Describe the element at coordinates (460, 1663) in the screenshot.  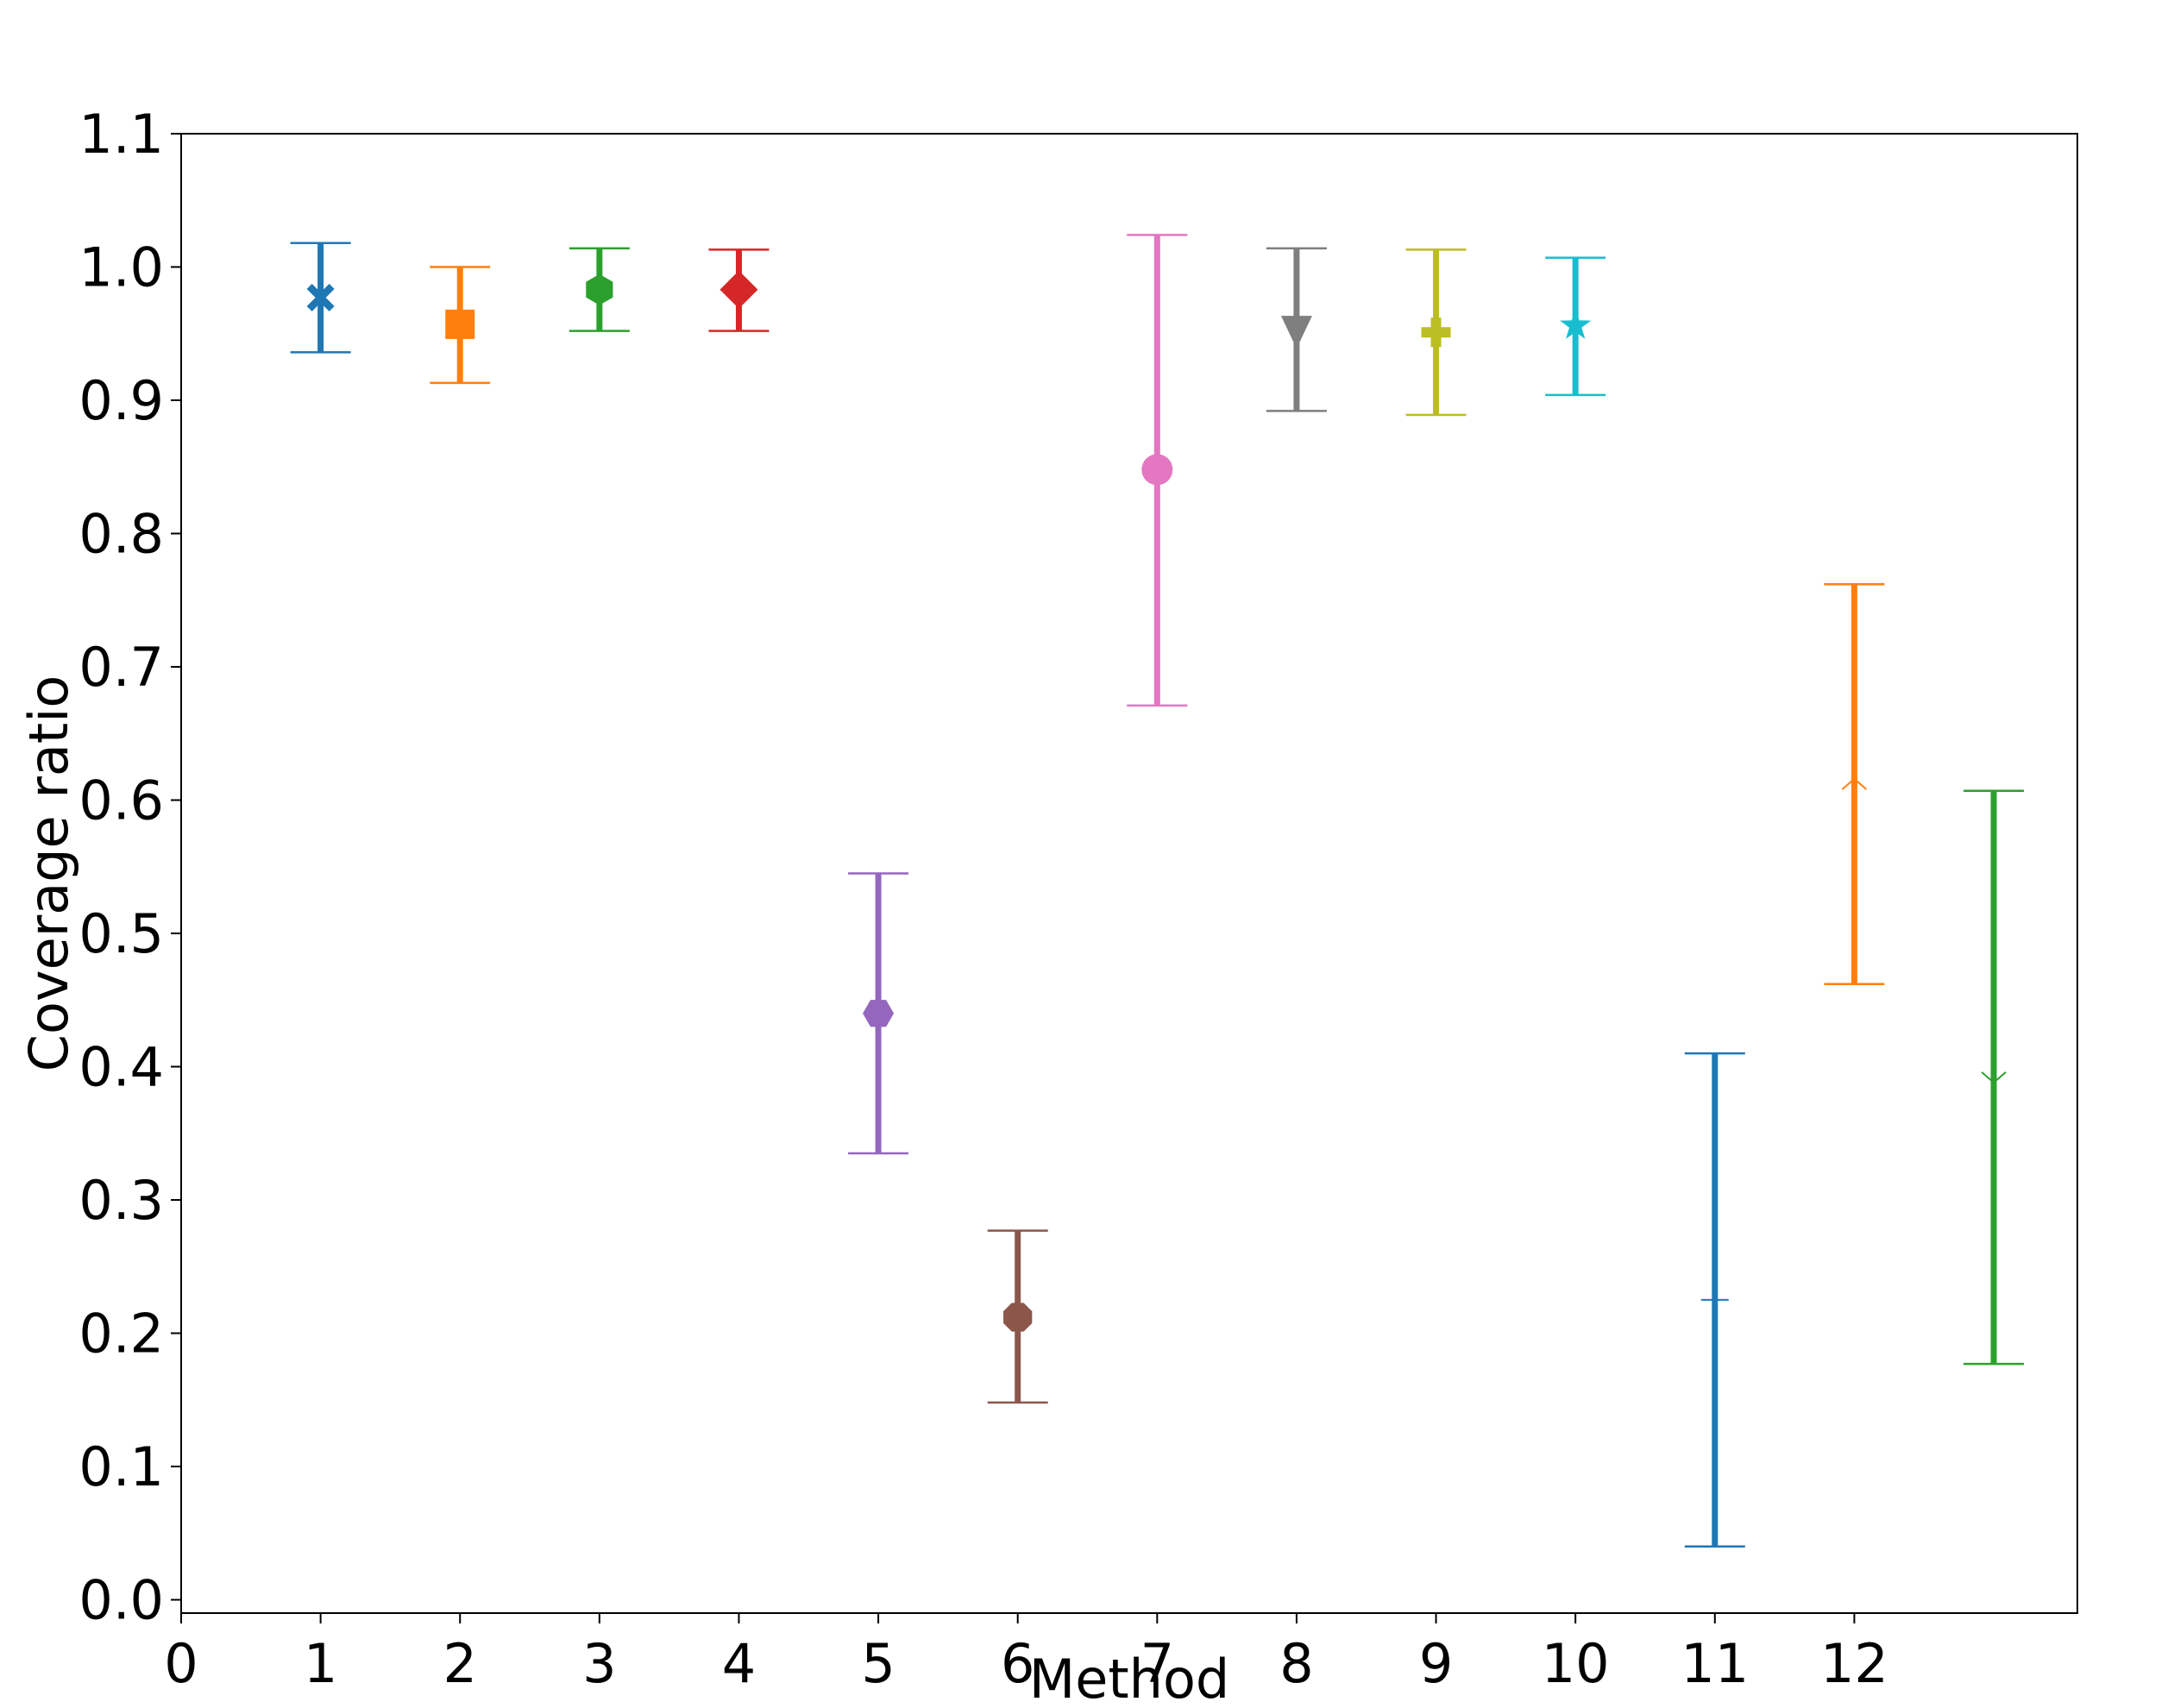
I see `x-tick-label: 2` at that location.